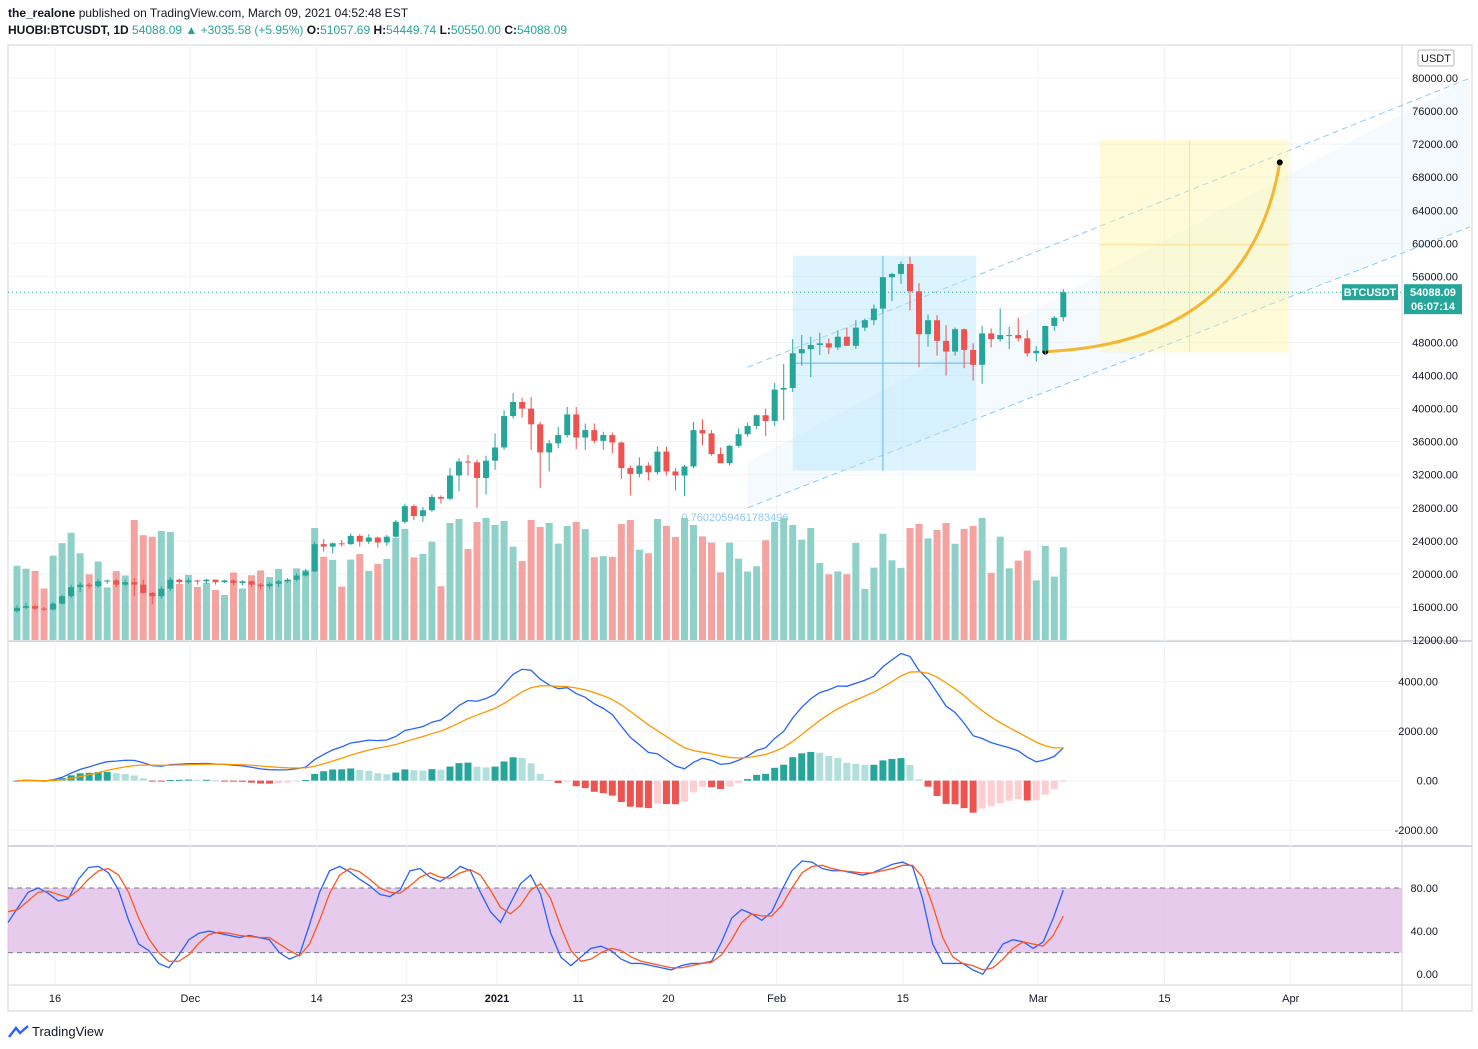 This screenshot has width=1478, height=1049. Describe the element at coordinates (191, 999) in the screenshot. I see `time-tick-label: Dec` at that location.